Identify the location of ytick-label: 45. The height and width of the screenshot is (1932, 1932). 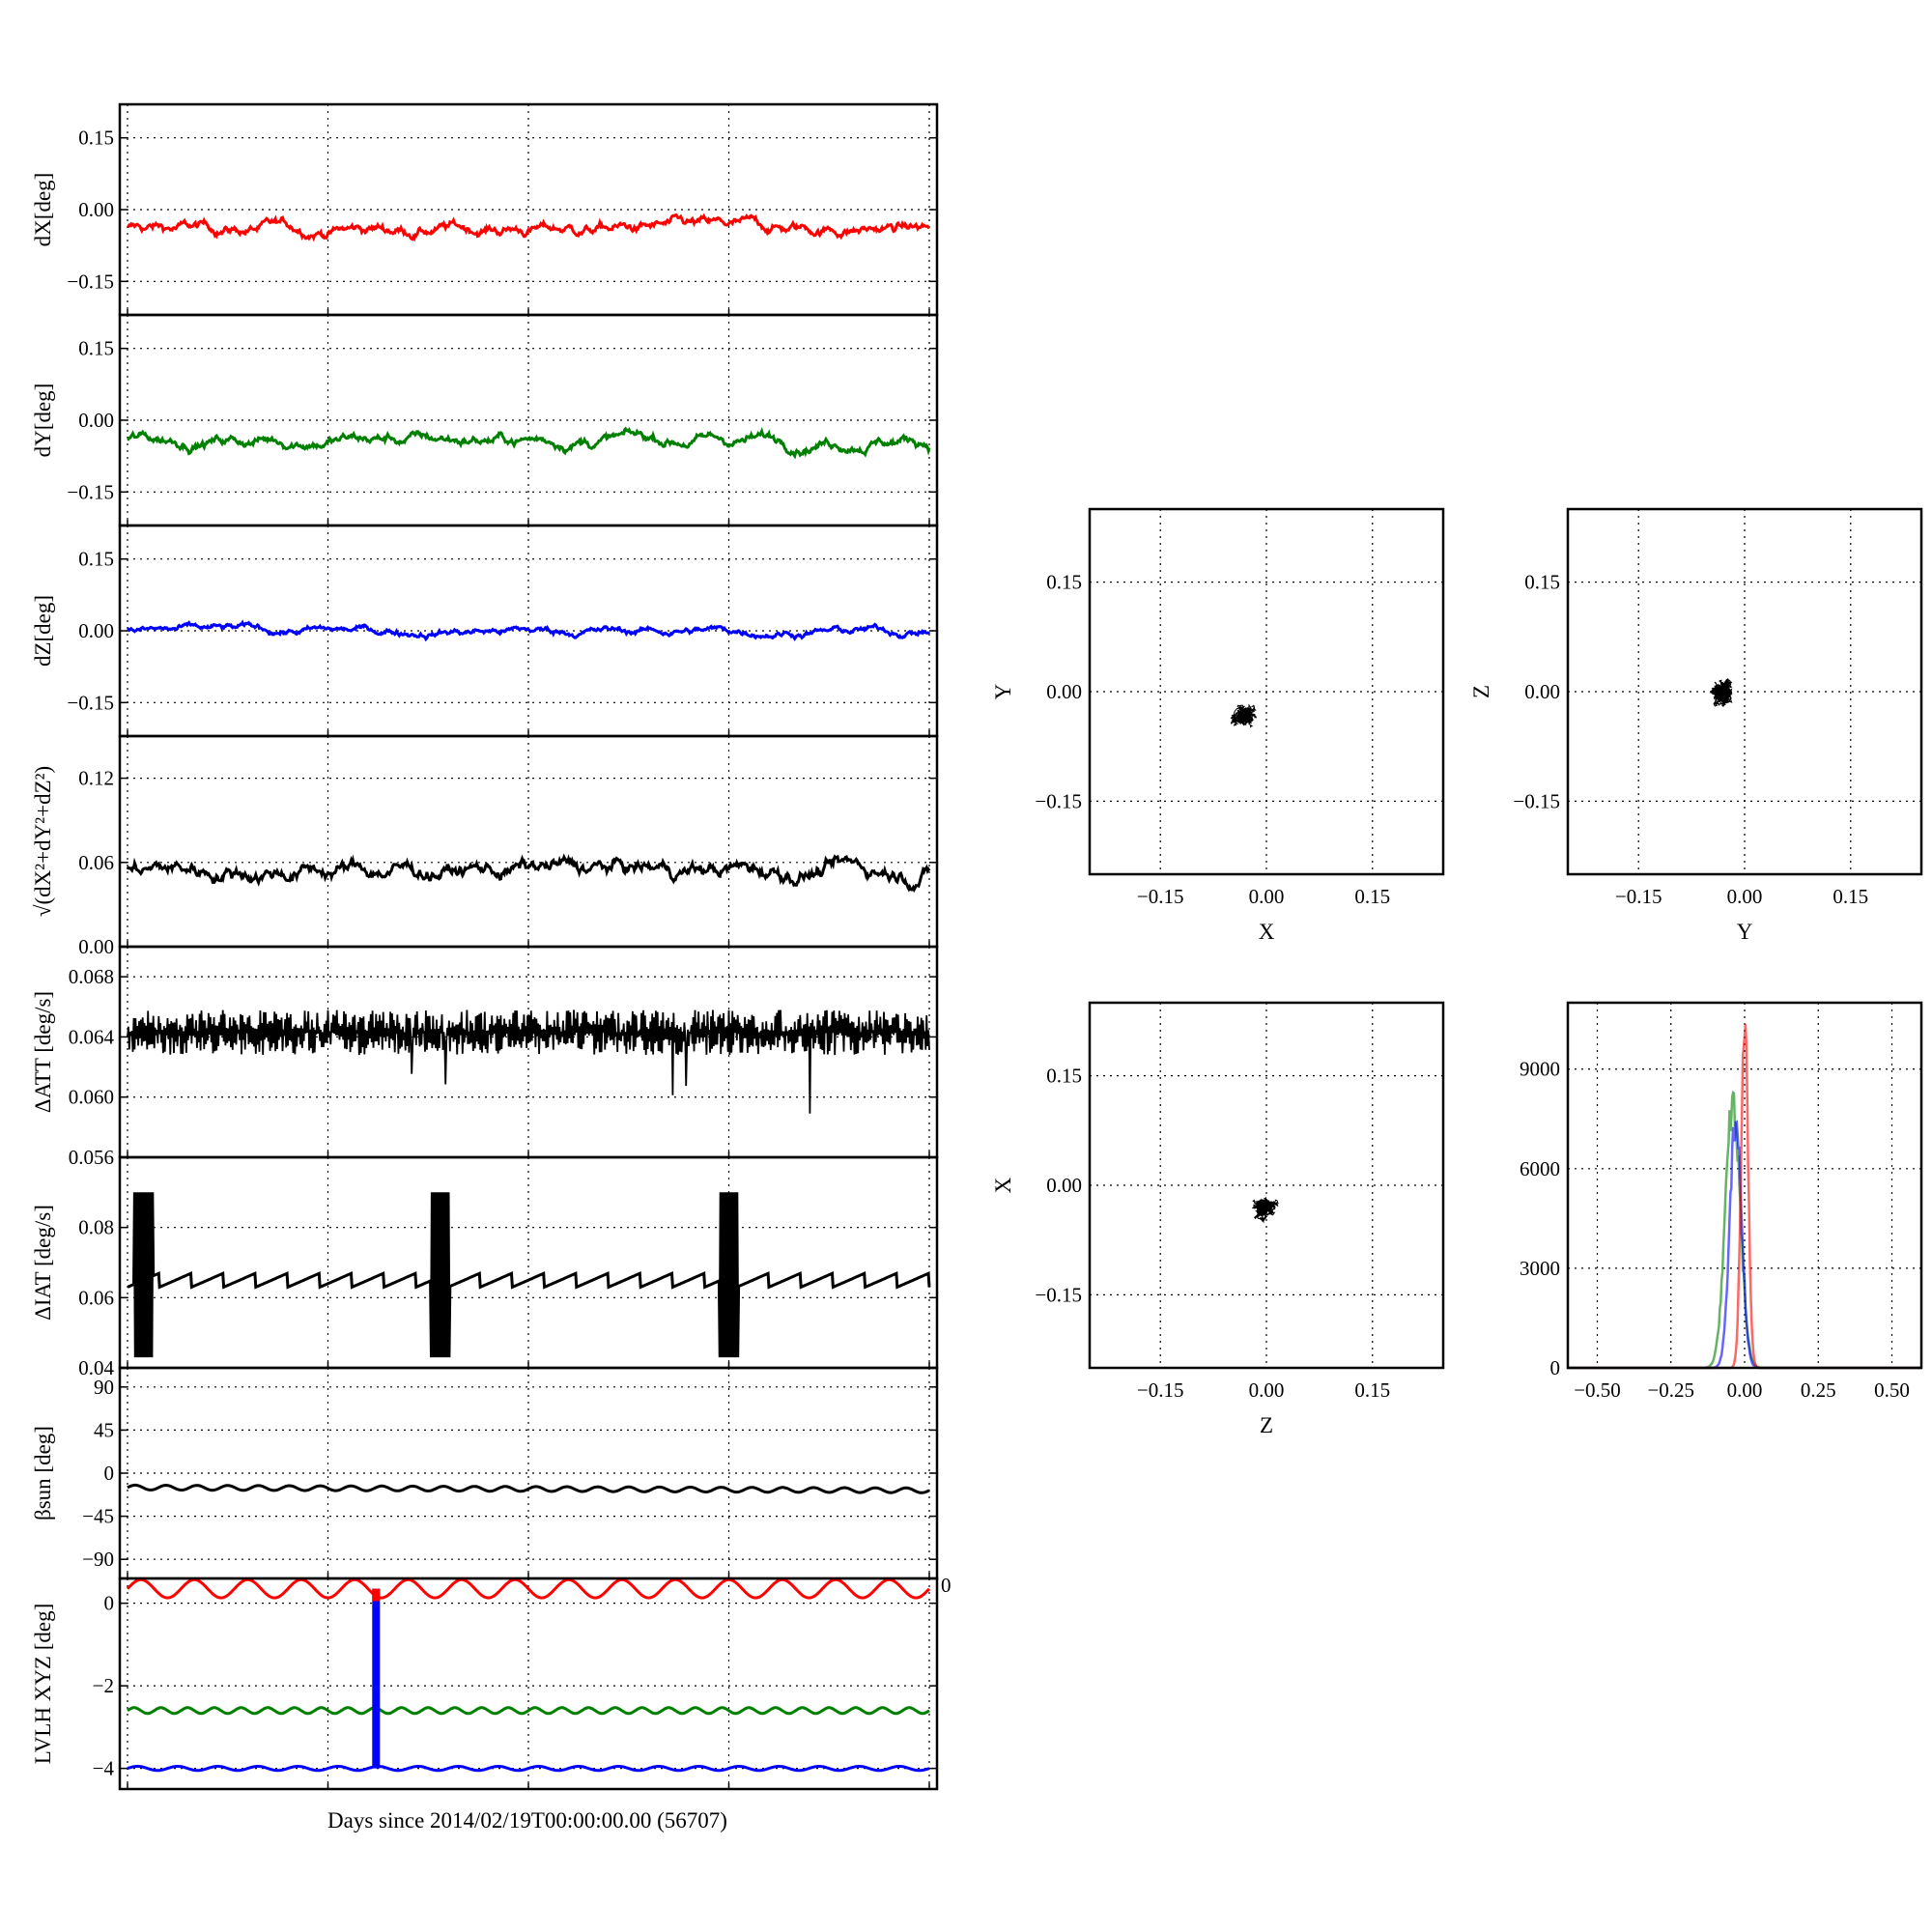
(104, 1429).